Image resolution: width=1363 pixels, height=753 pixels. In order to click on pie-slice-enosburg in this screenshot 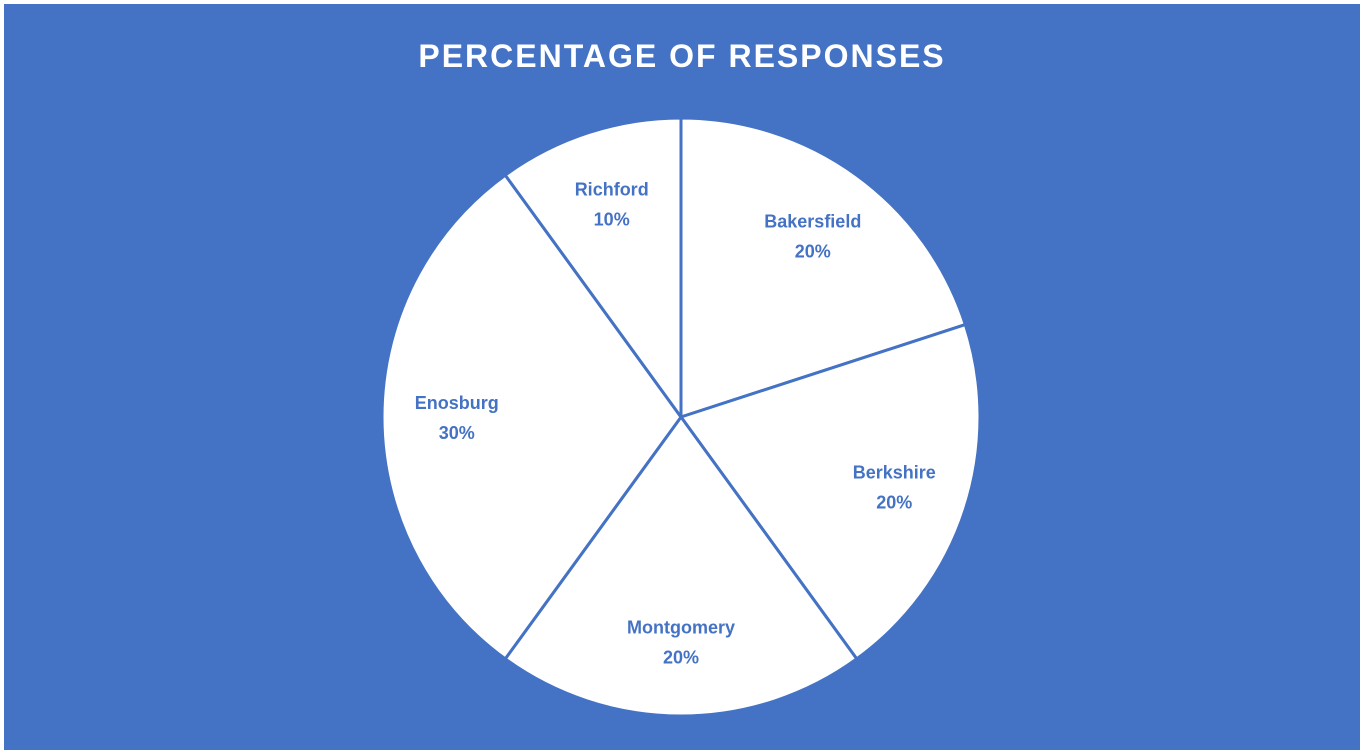, I will do `click(531, 417)`.